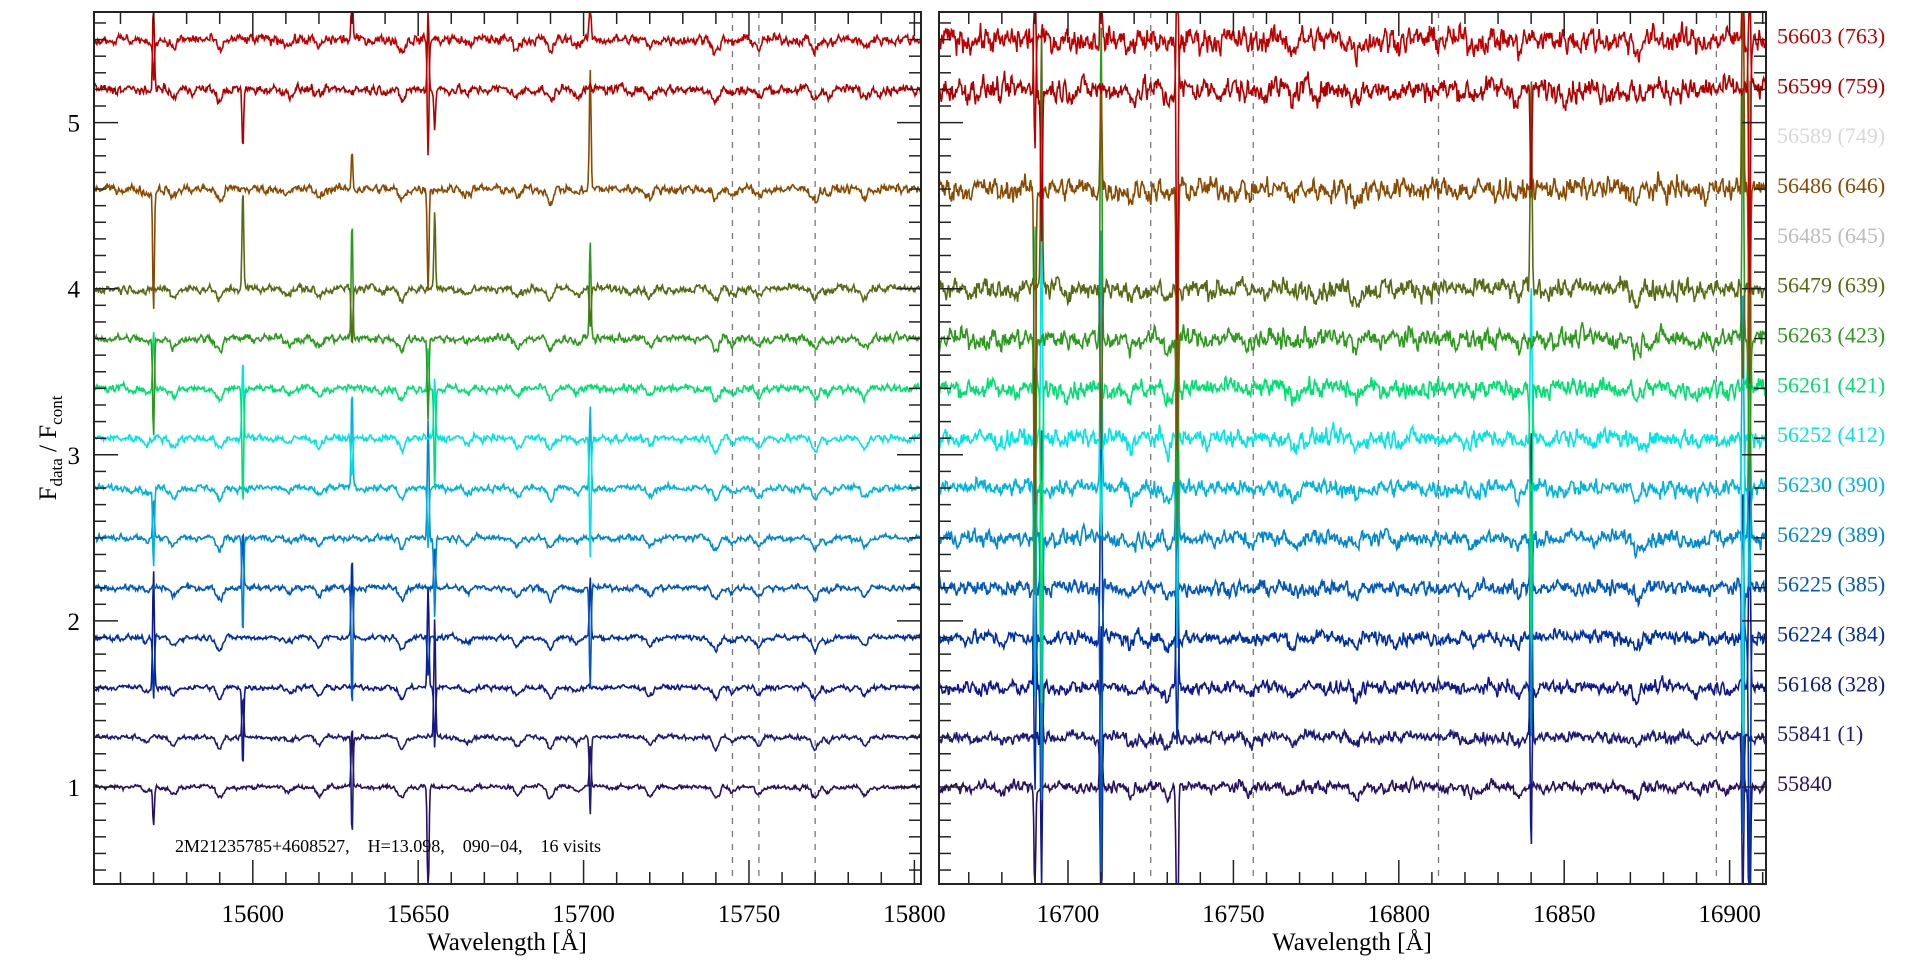 The image size is (1920, 960). Describe the element at coordinates (1831, 584) in the screenshot. I see `visit-label: 56225 (385)` at that location.